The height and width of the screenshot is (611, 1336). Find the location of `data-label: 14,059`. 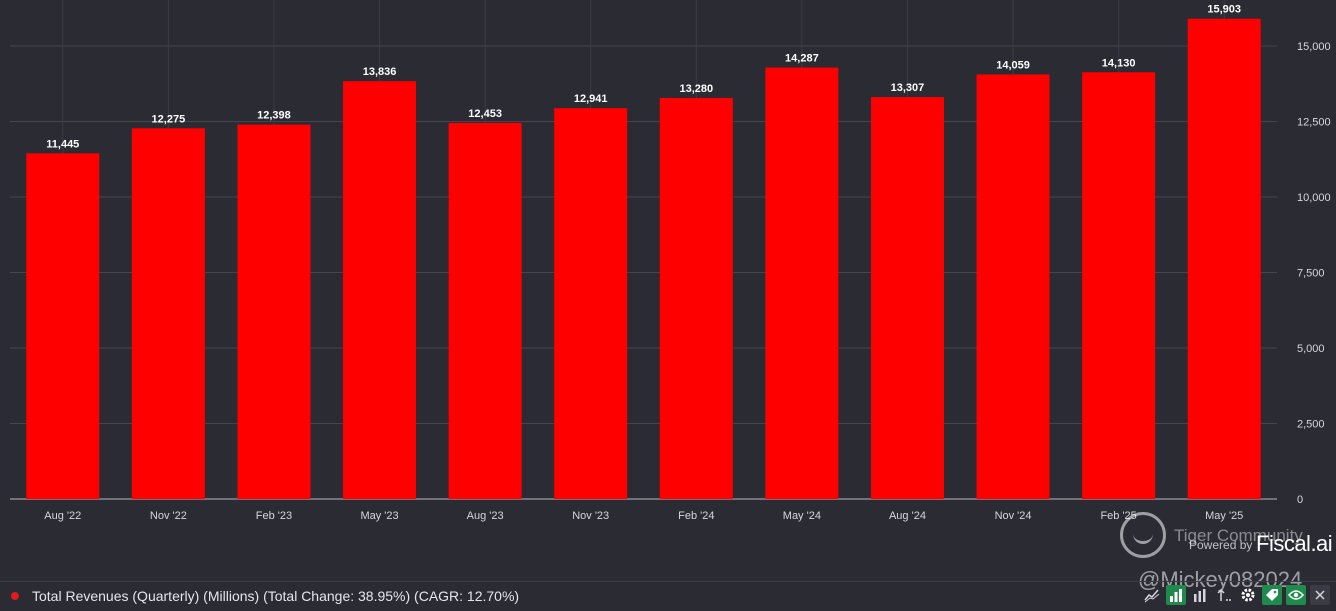

data-label: 14,059 is located at coordinates (1013, 65).